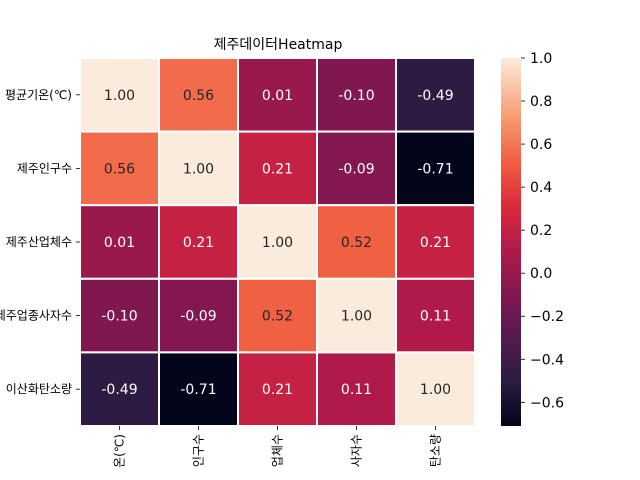 This screenshot has height=480, width=640. Describe the element at coordinates (278, 450) in the screenshot. I see `col-tick-label: 업체수` at that location.